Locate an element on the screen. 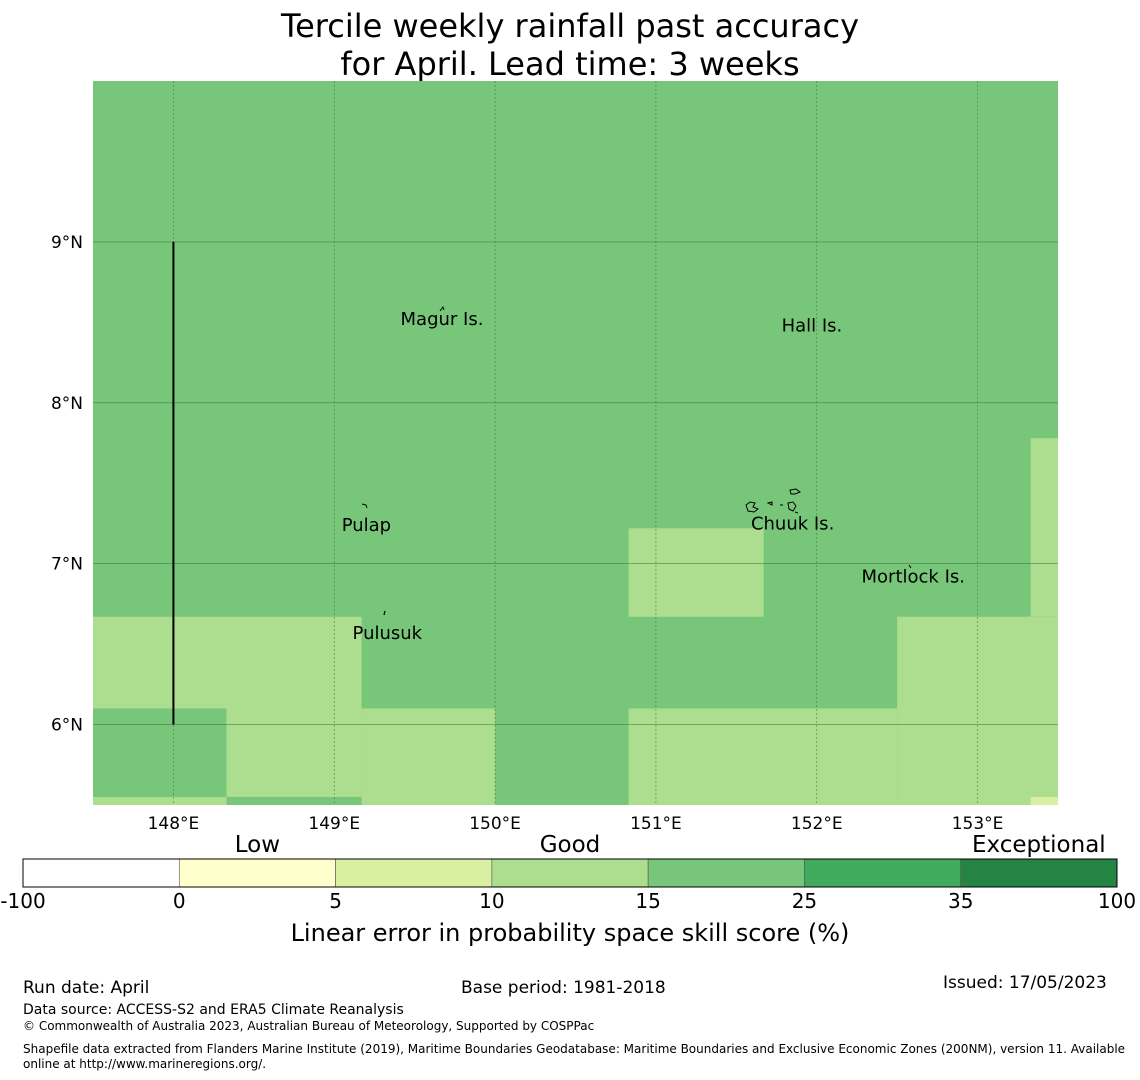  place-label: Pulap is located at coordinates (366, 525).